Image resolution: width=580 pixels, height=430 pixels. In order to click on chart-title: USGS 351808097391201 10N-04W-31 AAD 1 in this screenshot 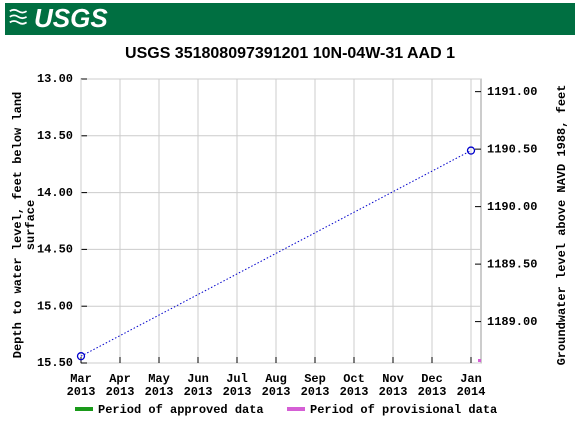, I will do `click(290, 53)`.